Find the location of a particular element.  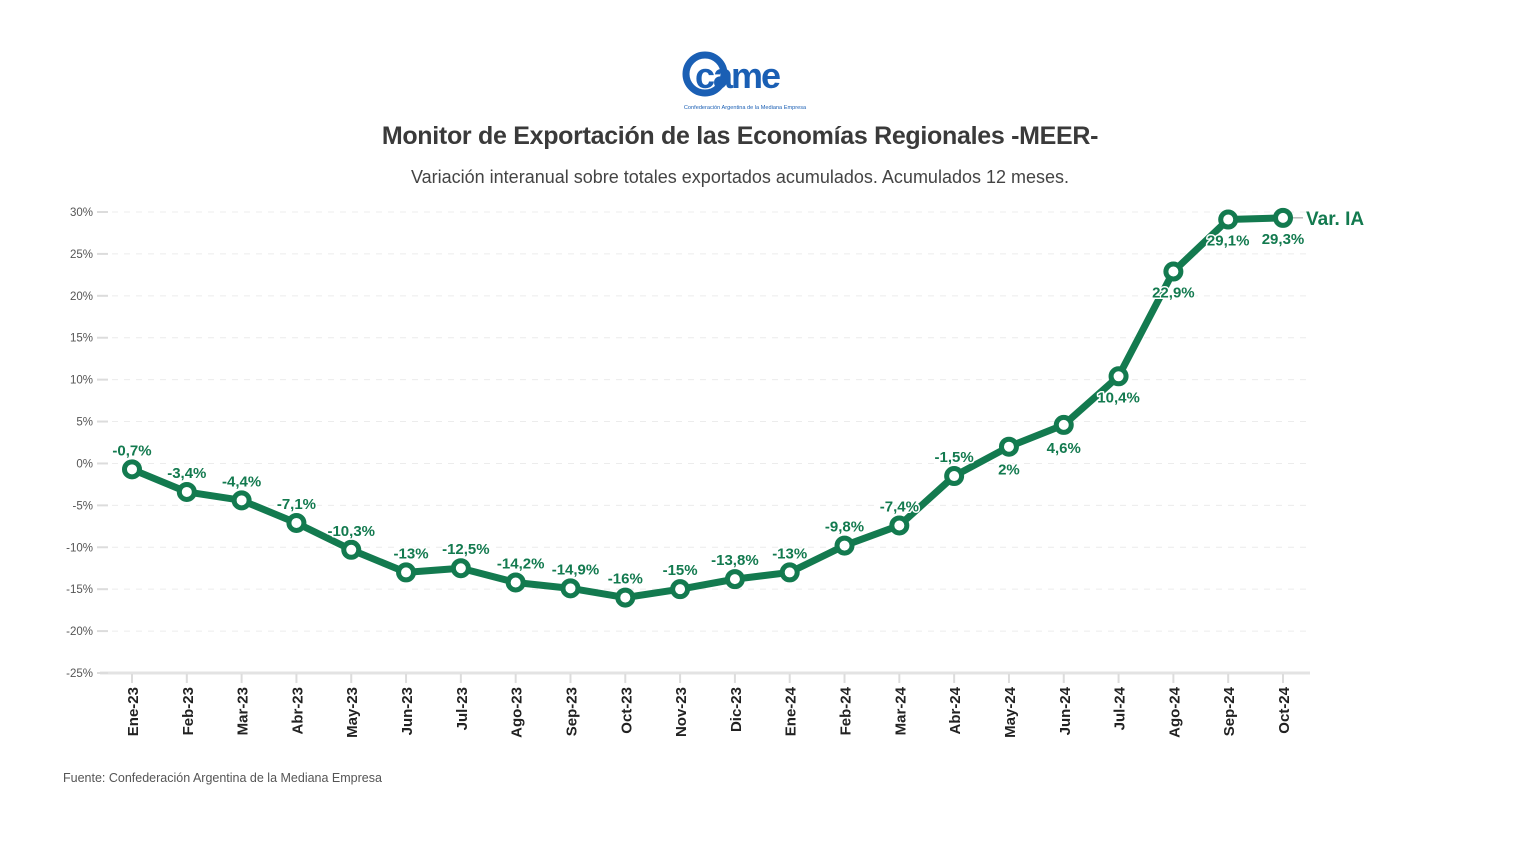

x-tick-label: Sep-24 is located at coordinates (1229, 711).